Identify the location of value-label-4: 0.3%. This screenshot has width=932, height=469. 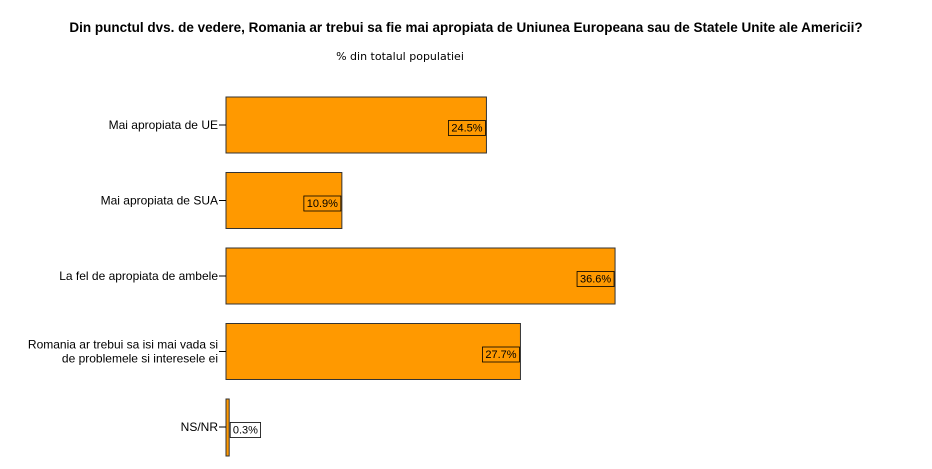
(245, 431).